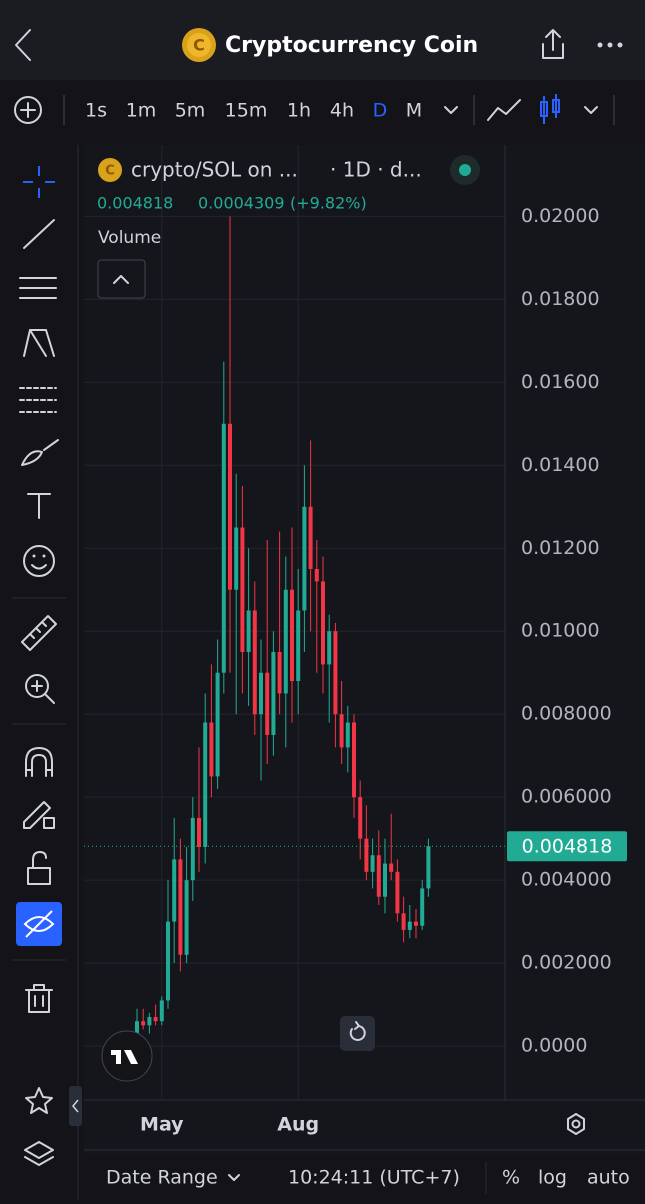 The width and height of the screenshot is (645, 1204). What do you see at coordinates (608, 1178) in the screenshot?
I see `auto-toggle: auto` at bounding box center [608, 1178].